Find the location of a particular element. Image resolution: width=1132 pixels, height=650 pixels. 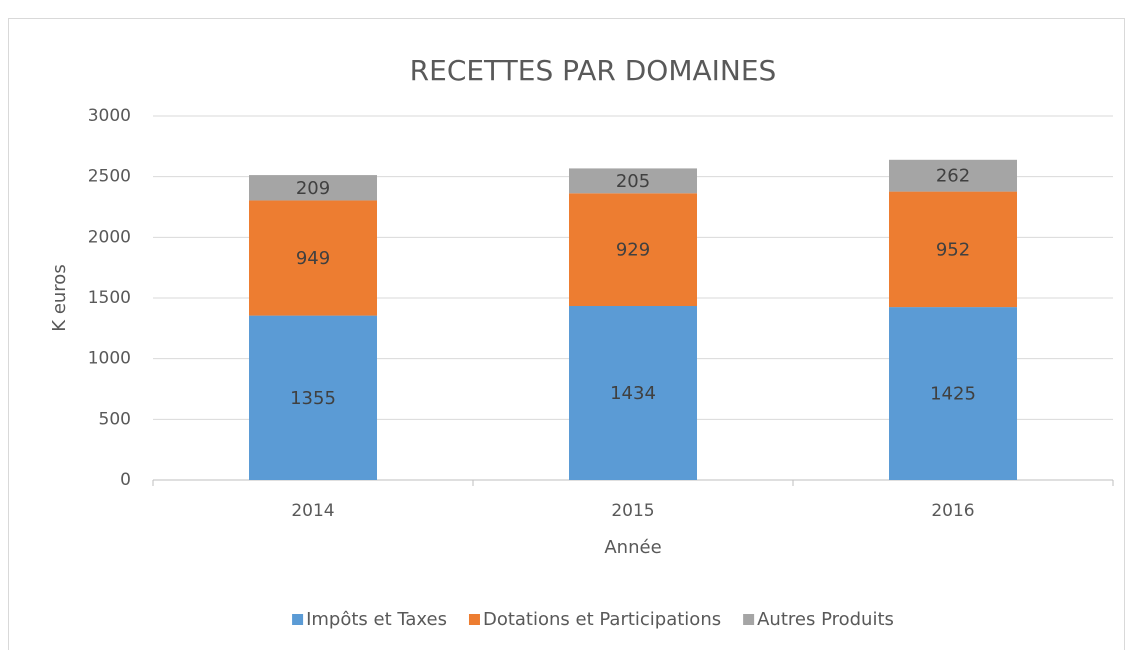

x-axis-title: Année is located at coordinates (632, 547).